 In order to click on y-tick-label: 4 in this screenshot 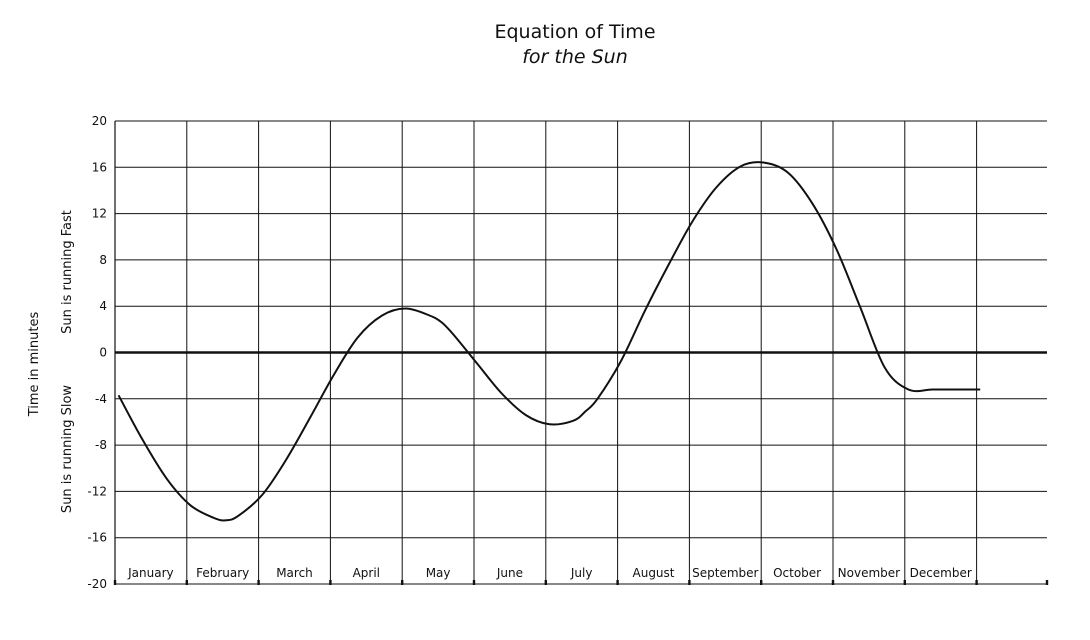, I will do `click(103, 306)`.